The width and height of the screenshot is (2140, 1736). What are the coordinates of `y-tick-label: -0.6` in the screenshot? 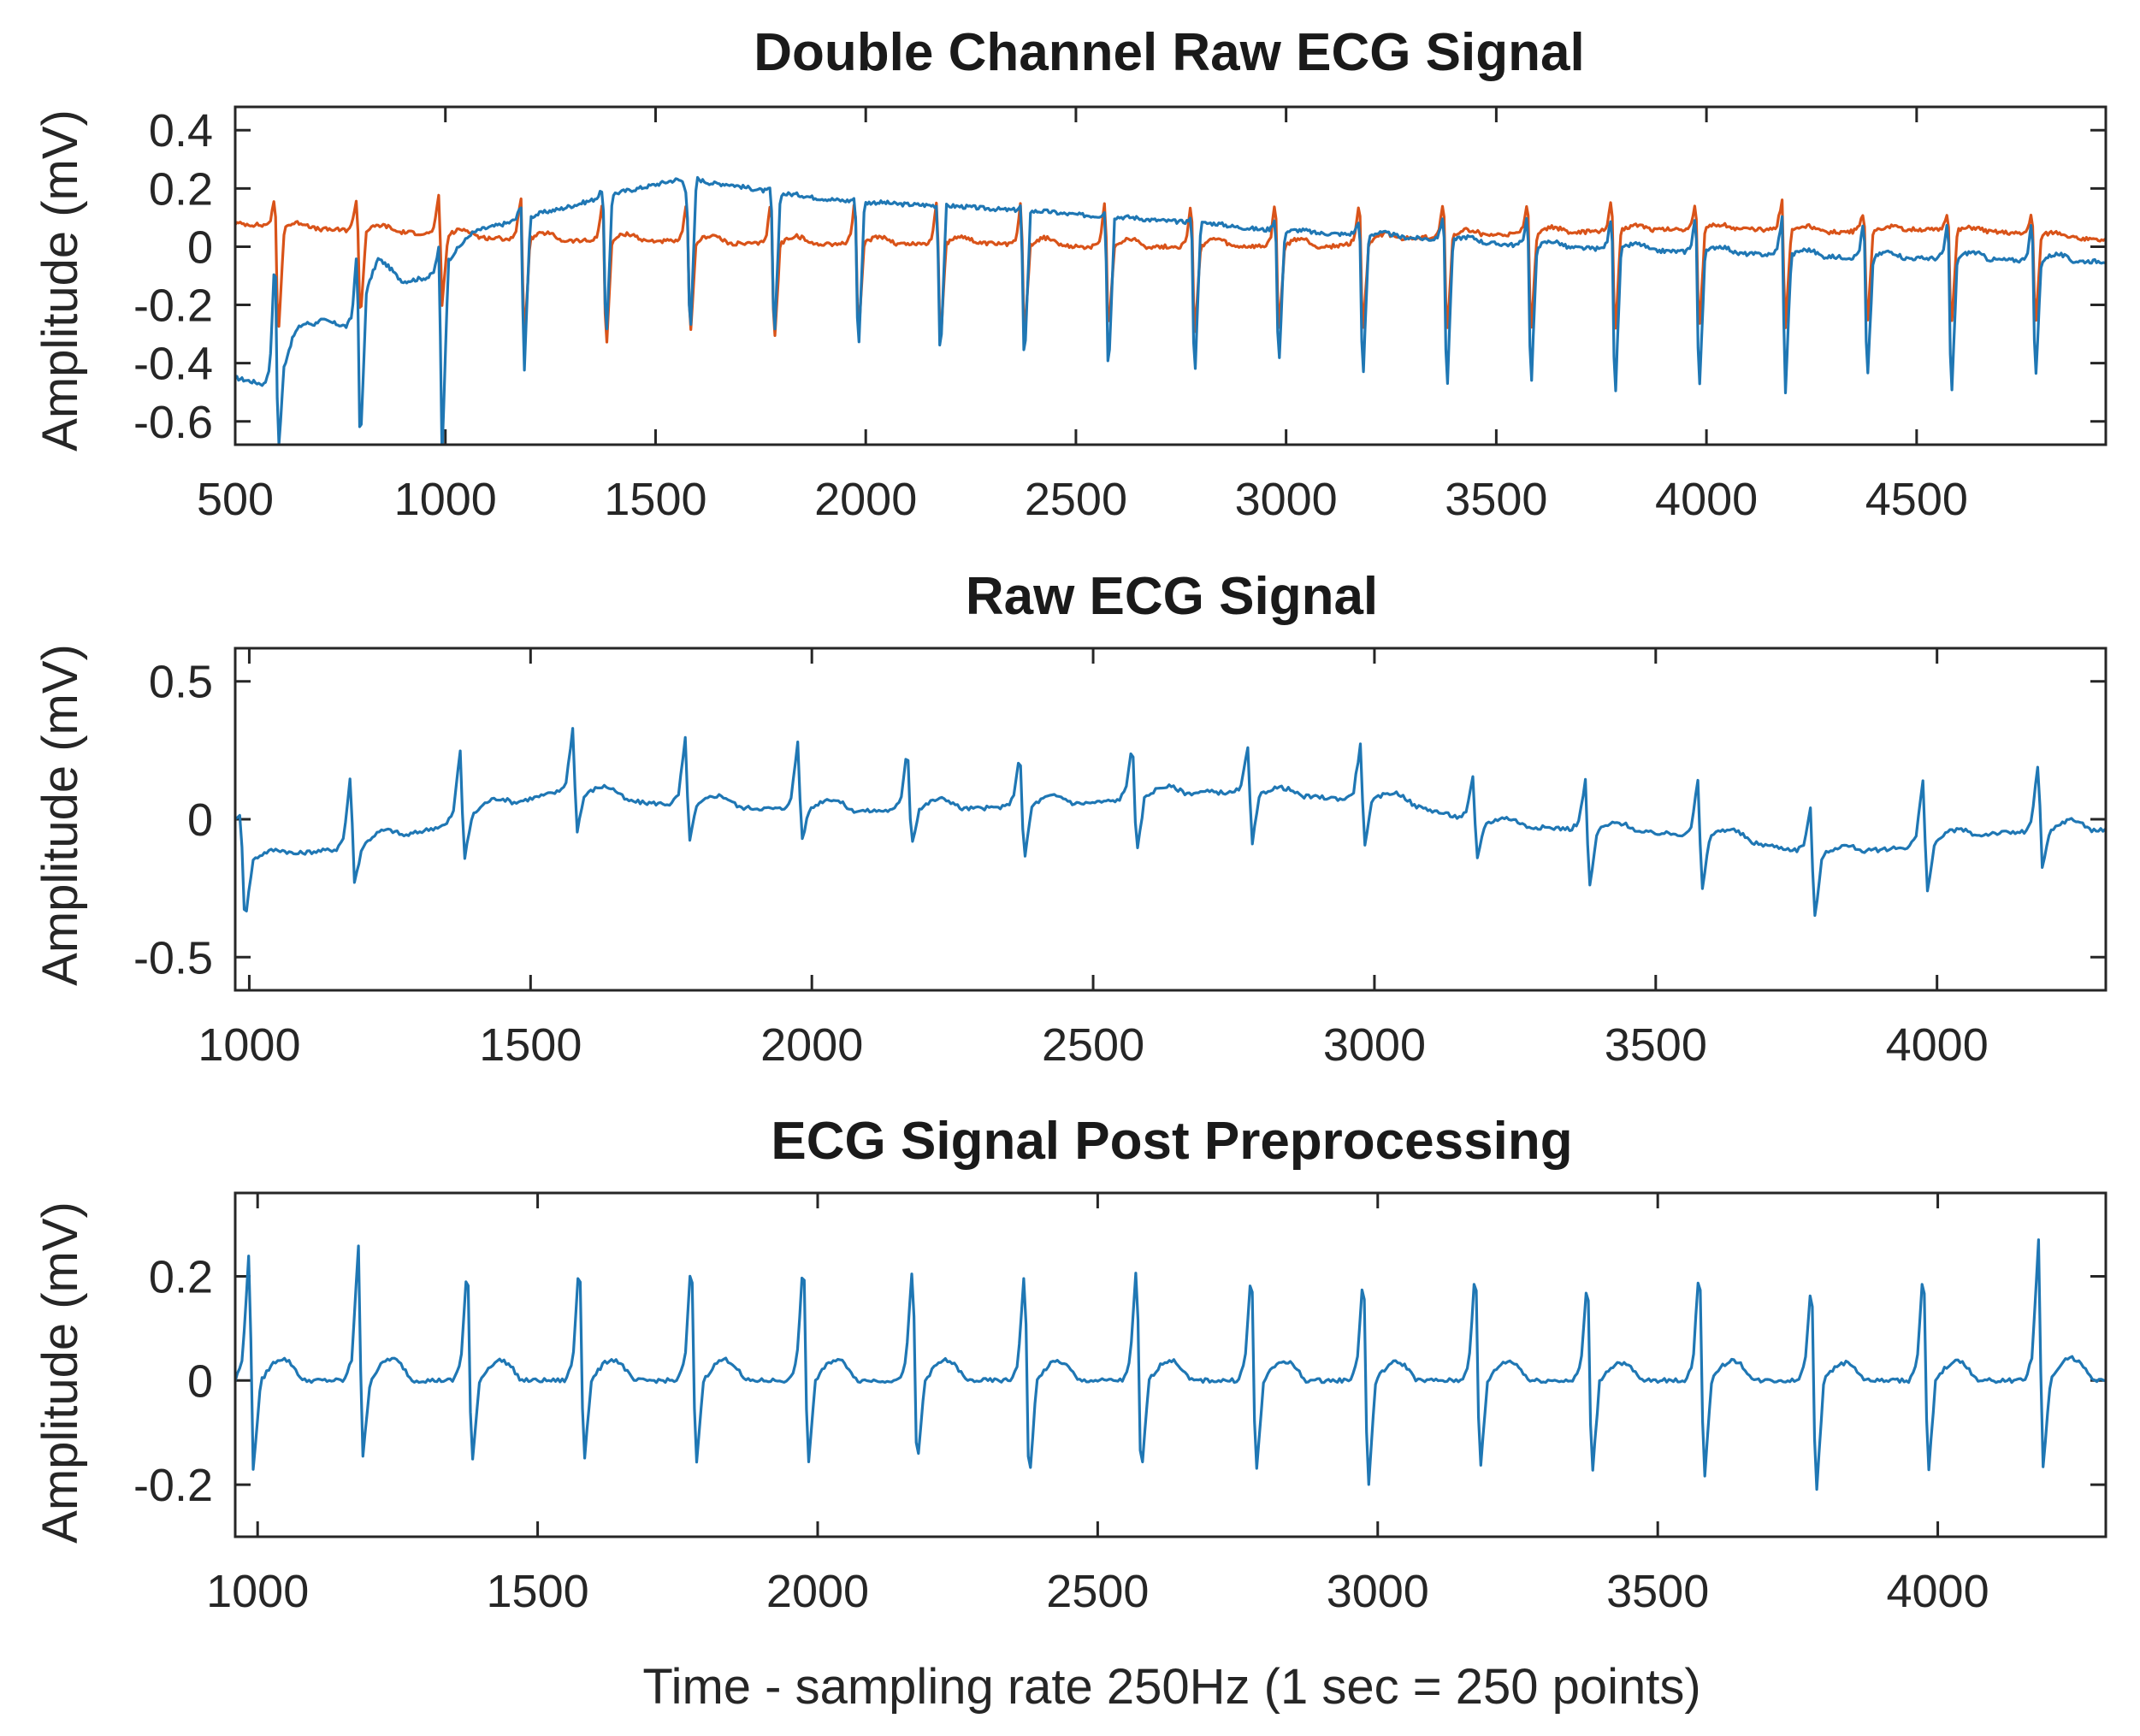 It's located at (173, 423).